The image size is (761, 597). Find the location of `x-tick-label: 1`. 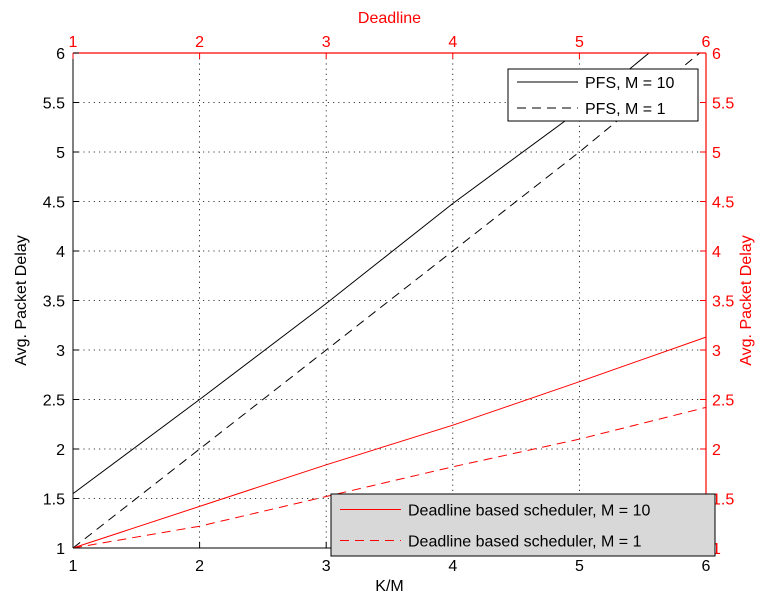

x-tick-label: 1 is located at coordinates (73, 566).